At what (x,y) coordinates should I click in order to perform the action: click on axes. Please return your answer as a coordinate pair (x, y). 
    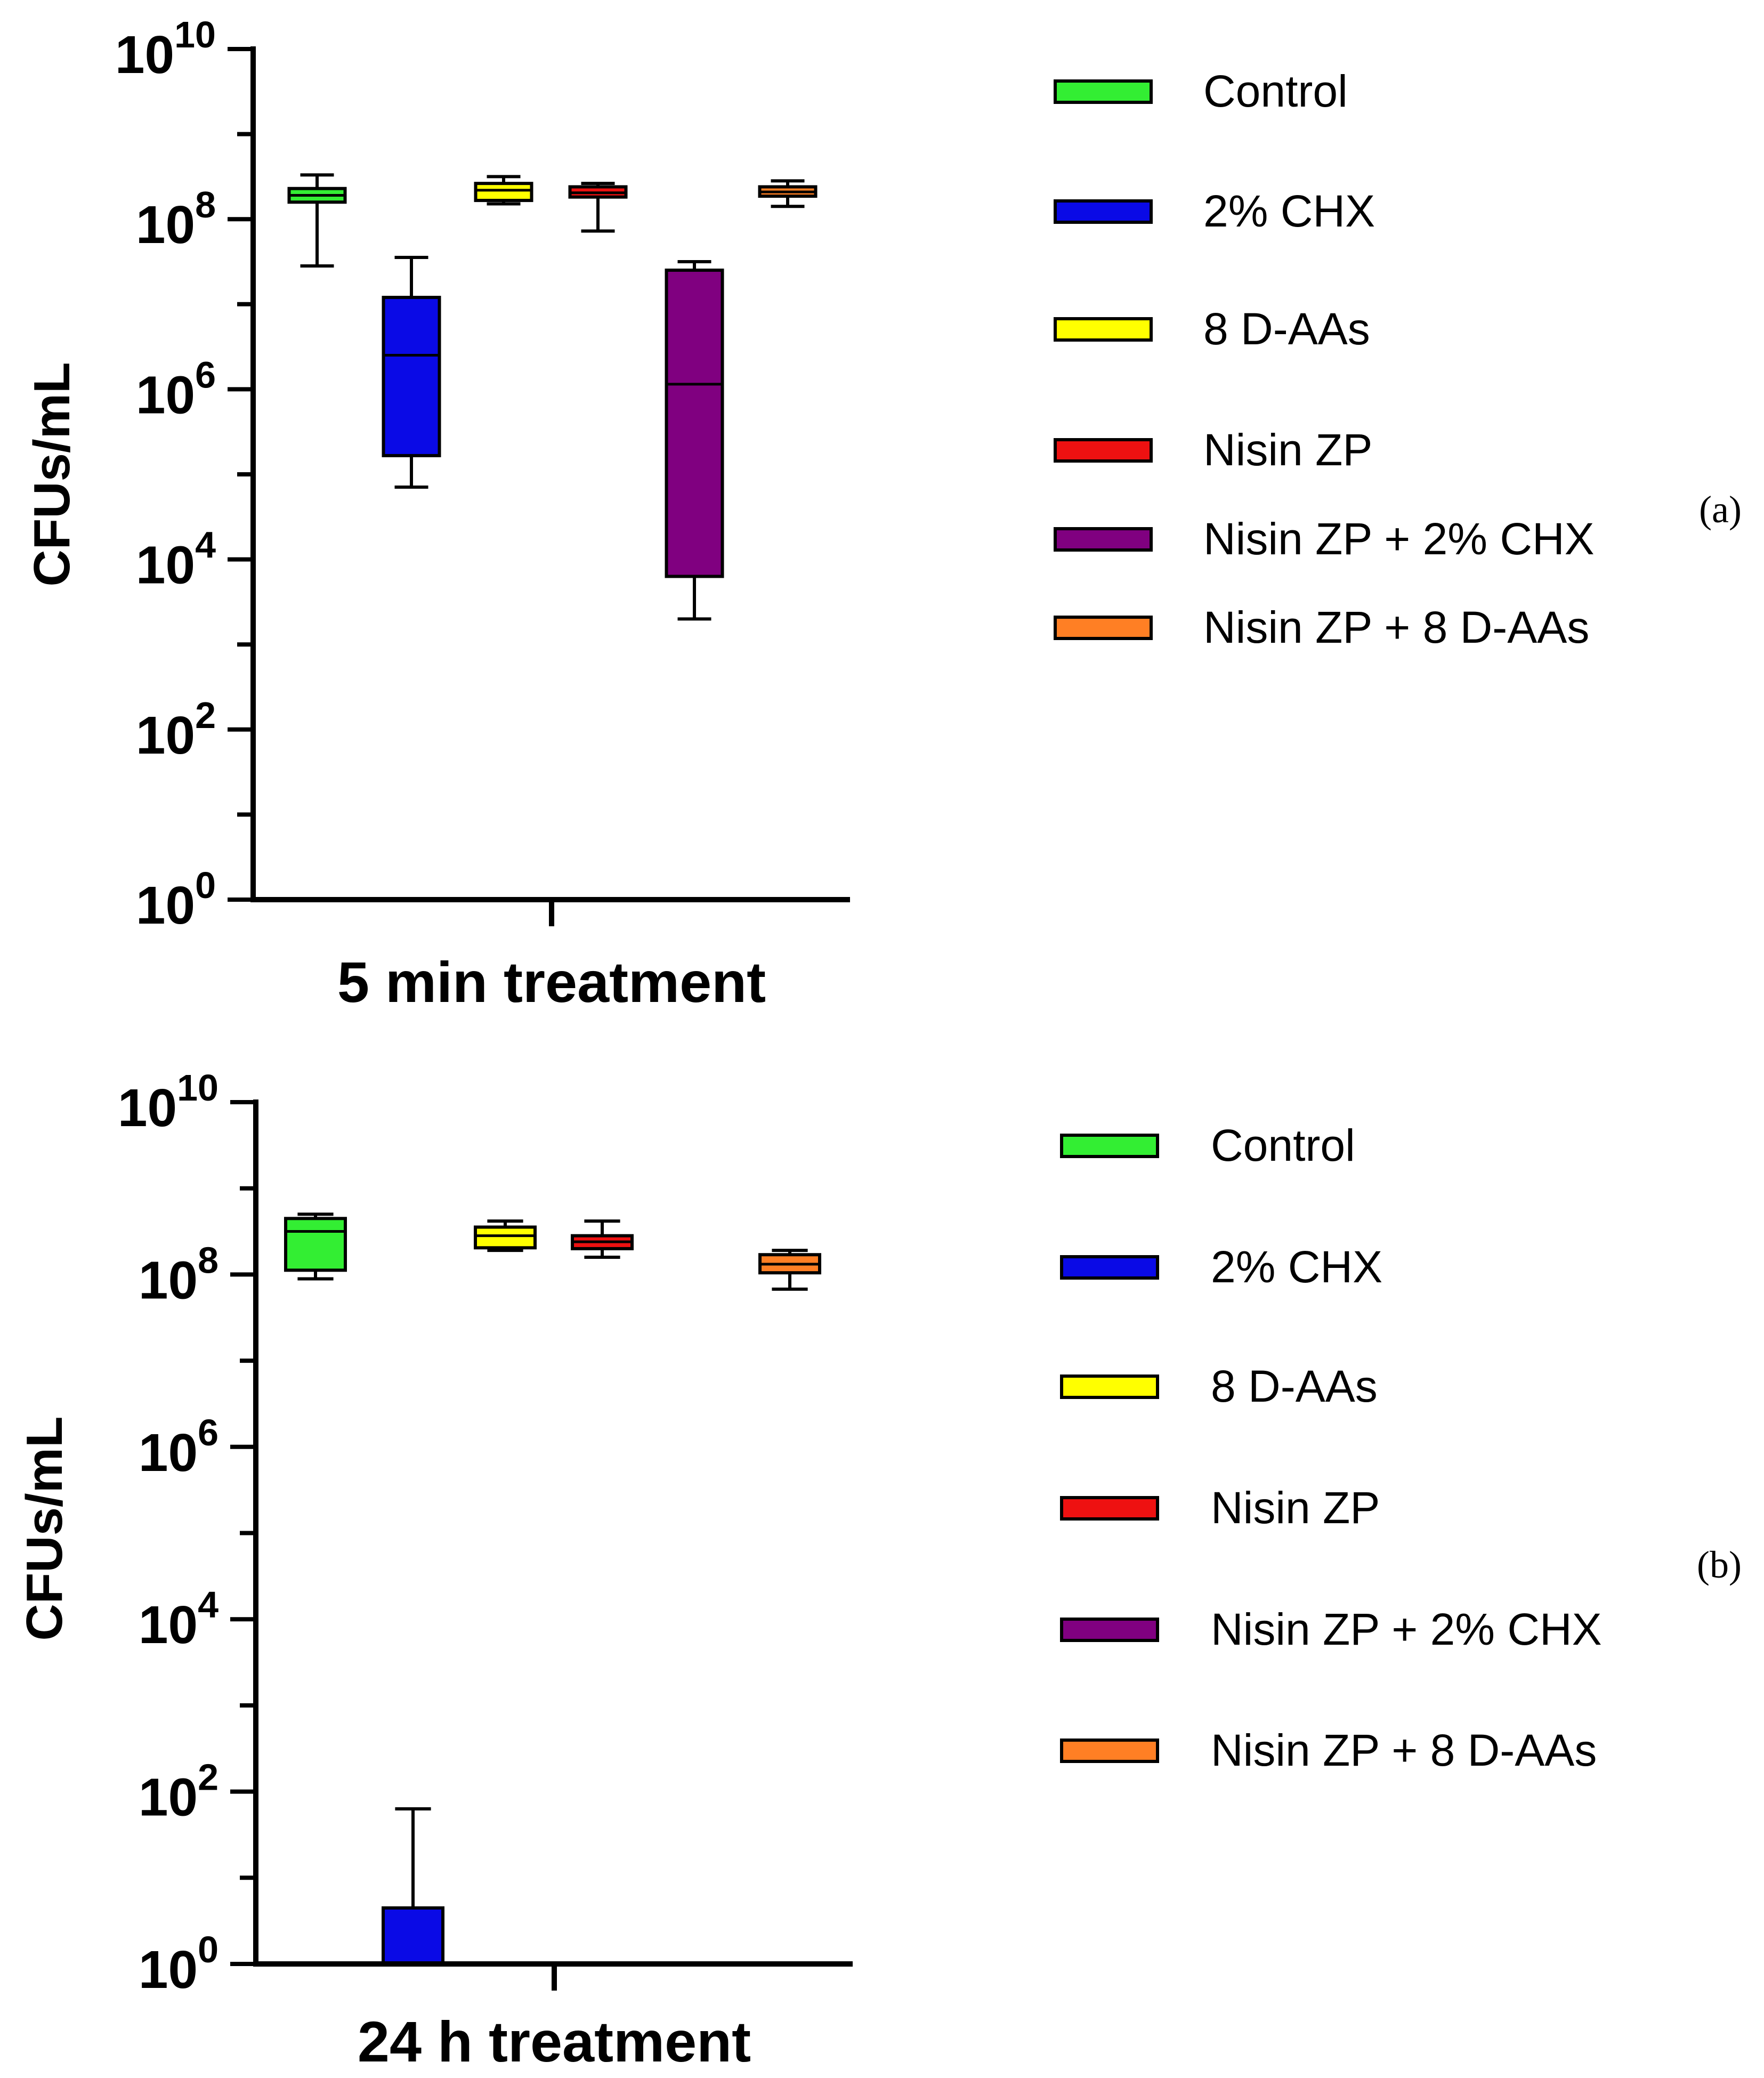
    Looking at the image, I should click on (550, 486).